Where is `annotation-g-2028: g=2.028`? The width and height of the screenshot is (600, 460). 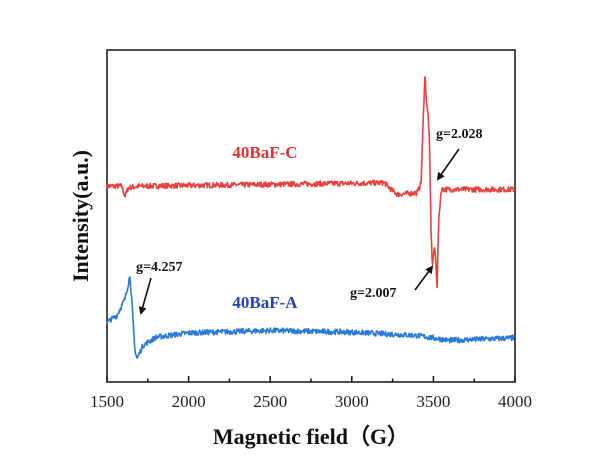 annotation-g-2028: g=2.028 is located at coordinates (459, 134).